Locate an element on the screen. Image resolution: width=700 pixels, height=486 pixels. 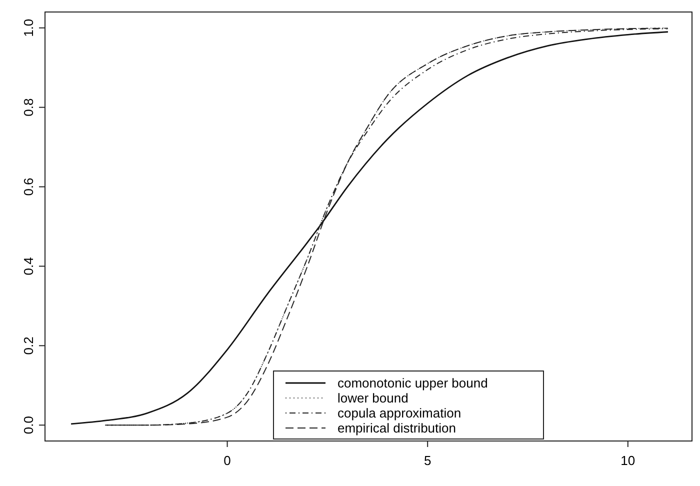
y-tick-label: 0.2 is located at coordinates (28, 345).